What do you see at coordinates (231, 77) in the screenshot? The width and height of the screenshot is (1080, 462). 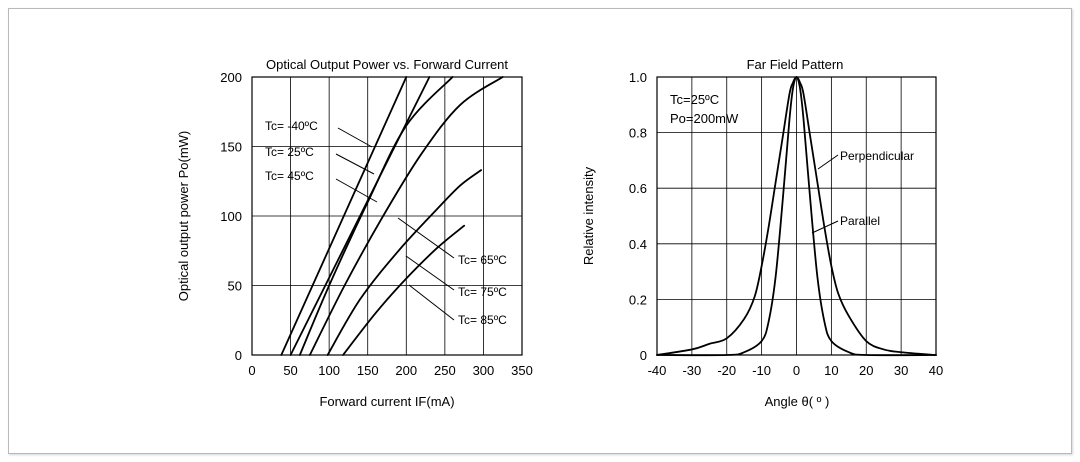 I see `y-tick-label: 200` at bounding box center [231, 77].